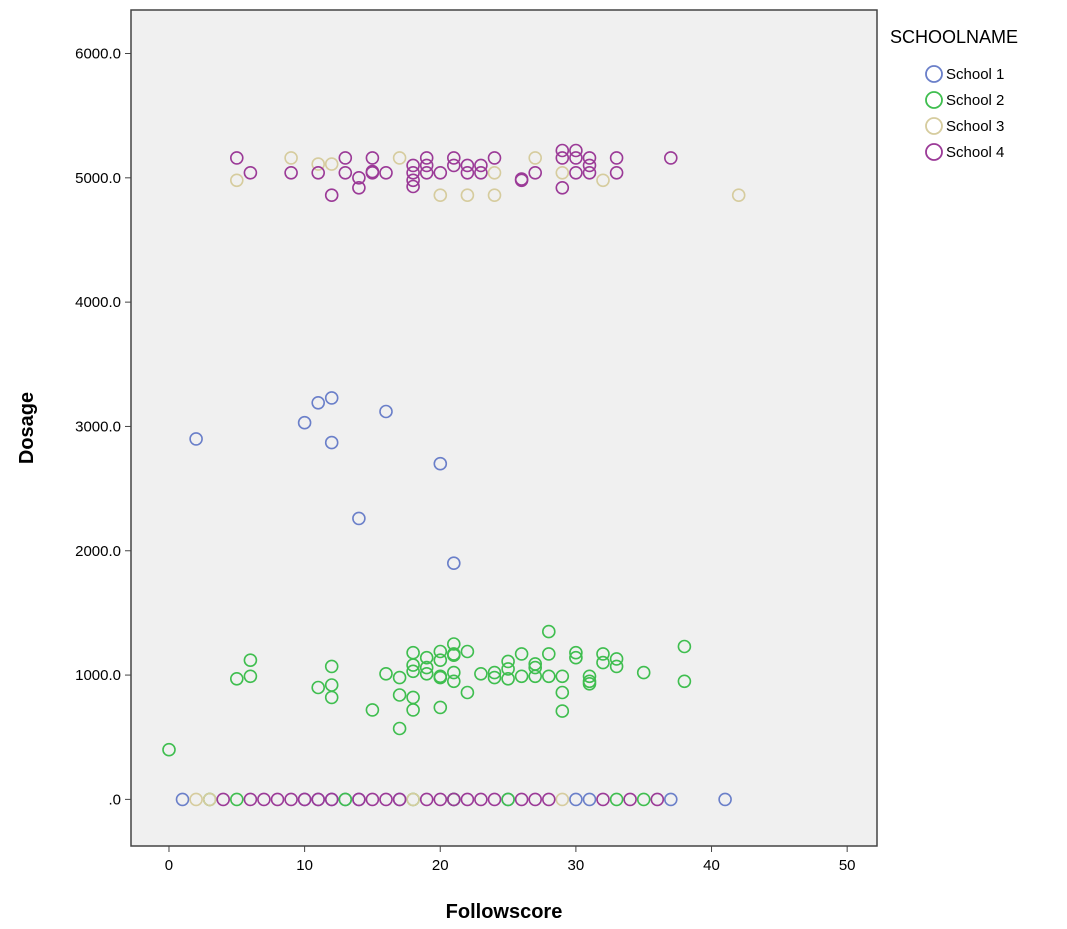 The image size is (1067, 929). What do you see at coordinates (98, 178) in the screenshot?
I see `y-tick-label: 5000.0` at bounding box center [98, 178].